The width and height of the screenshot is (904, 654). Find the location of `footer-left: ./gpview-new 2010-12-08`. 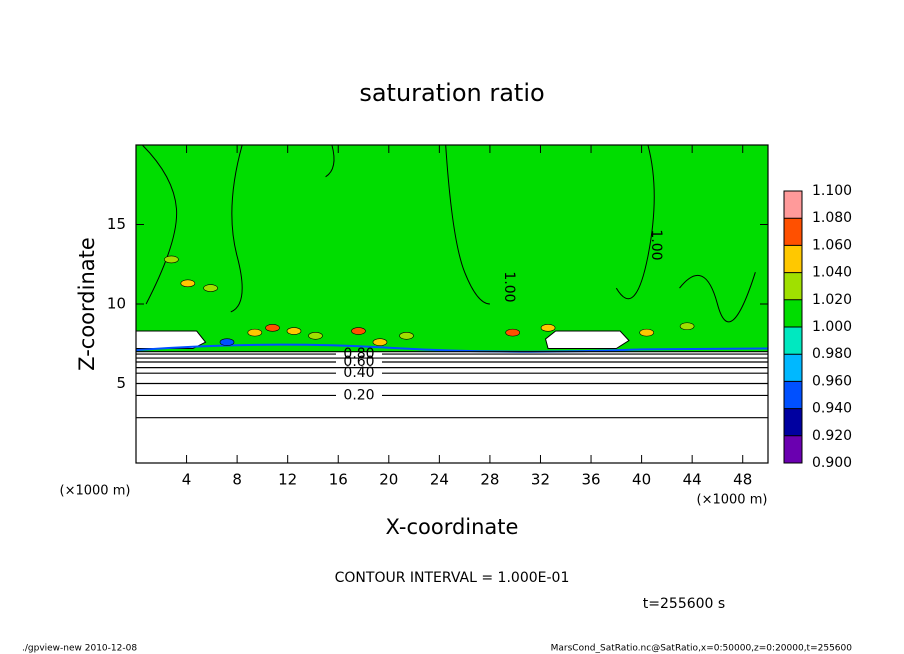

footer-left: ./gpview-new 2010-12-08 is located at coordinates (79, 649).